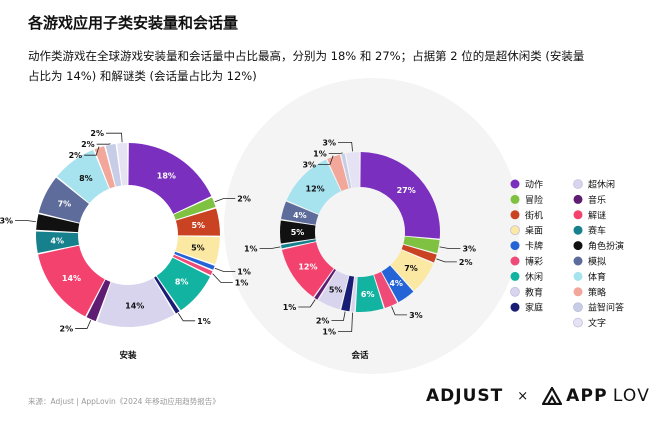 This screenshot has height=423, width=650. What do you see at coordinates (534, 308) in the screenshot?
I see `legend-label: 家庭` at bounding box center [534, 308].